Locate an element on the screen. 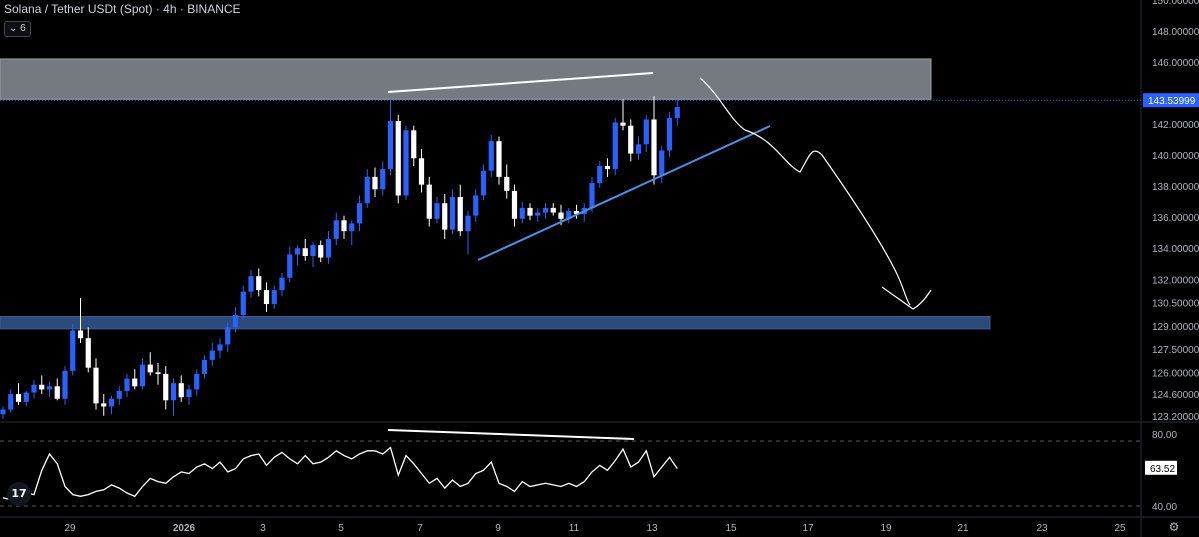 Image resolution: width=1199 pixels, height=537 pixels. gear-icon: ⚙ is located at coordinates (1174, 527).